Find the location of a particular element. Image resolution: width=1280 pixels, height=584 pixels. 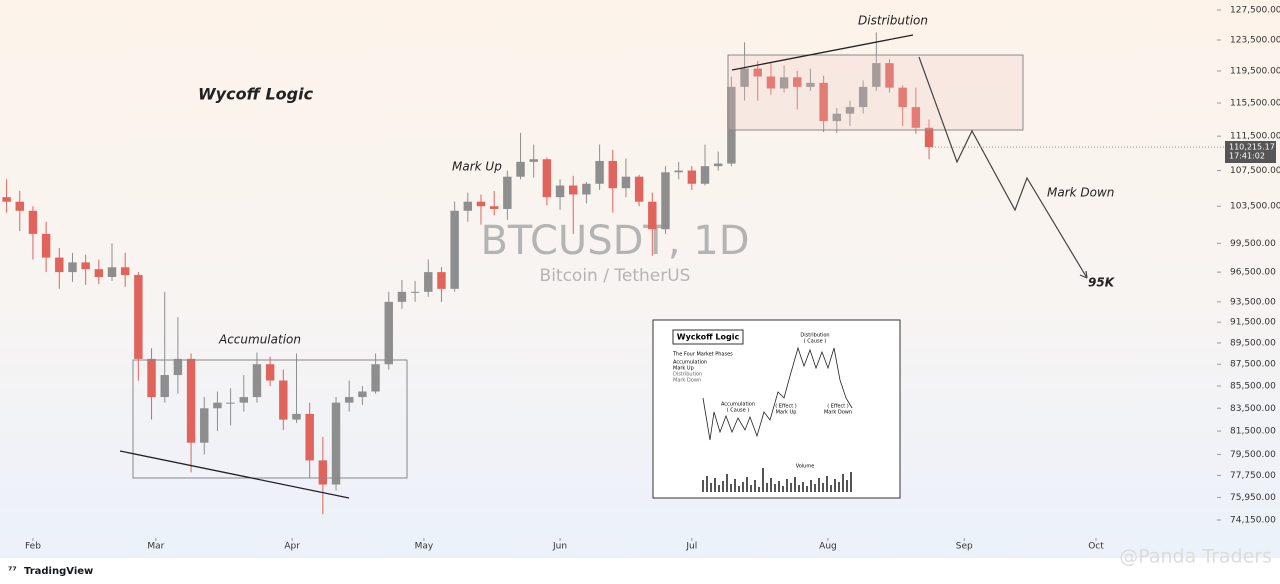

inset-title: Wyckoff Logic is located at coordinates (708, 337).